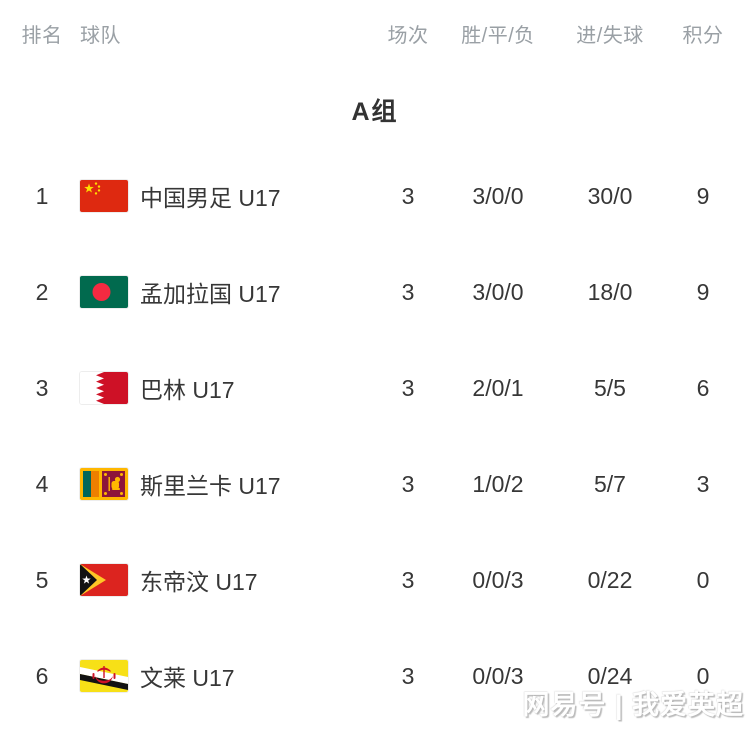  Describe the element at coordinates (703, 36) in the screenshot. I see `header-points: 积分` at that location.